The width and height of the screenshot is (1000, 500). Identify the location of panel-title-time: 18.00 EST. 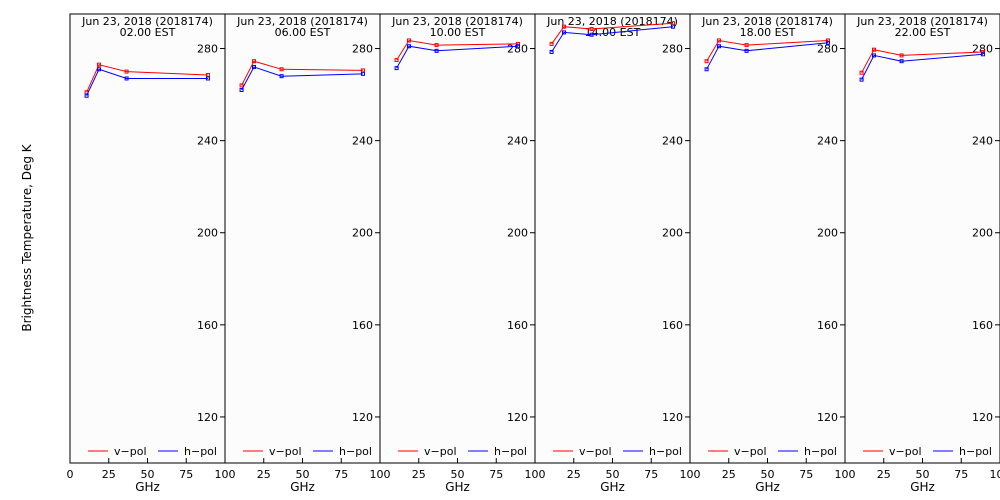
(768, 32).